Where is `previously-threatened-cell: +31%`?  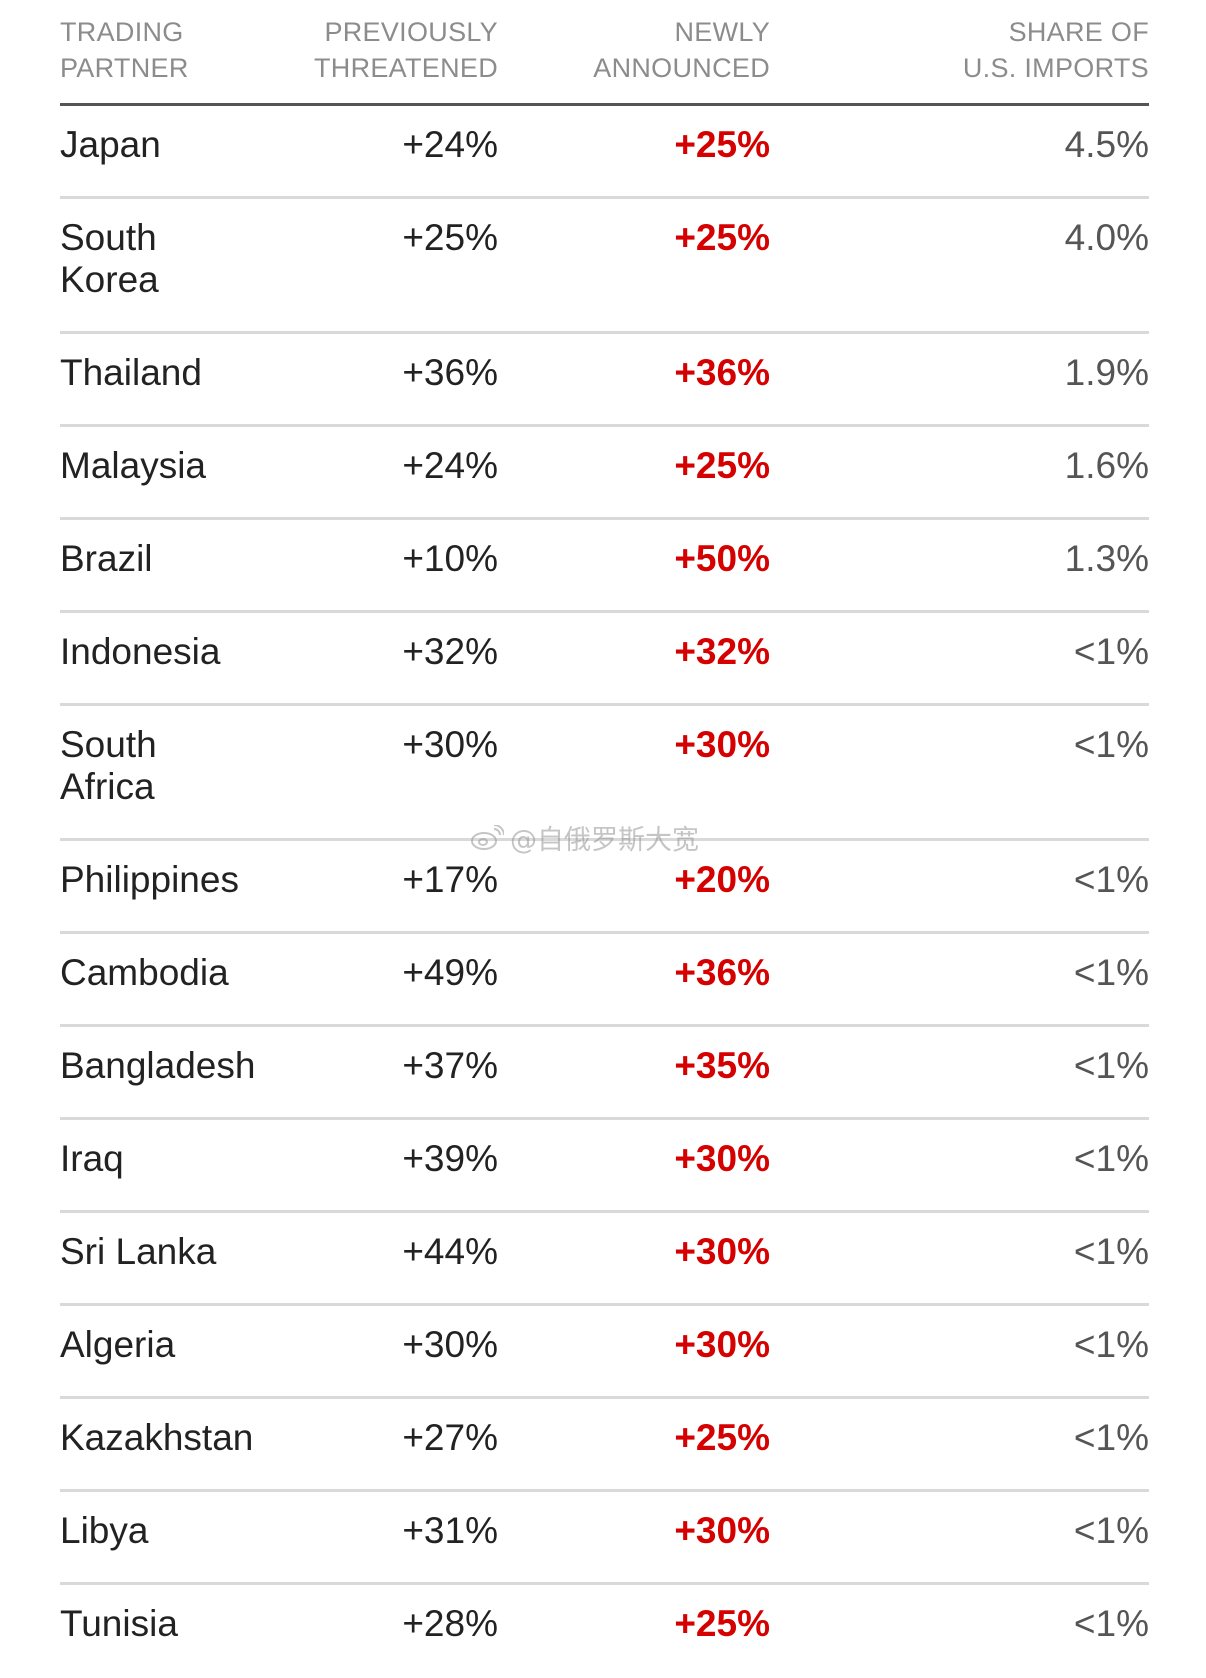 previously-threatened-cell: +31% is located at coordinates (450, 1530).